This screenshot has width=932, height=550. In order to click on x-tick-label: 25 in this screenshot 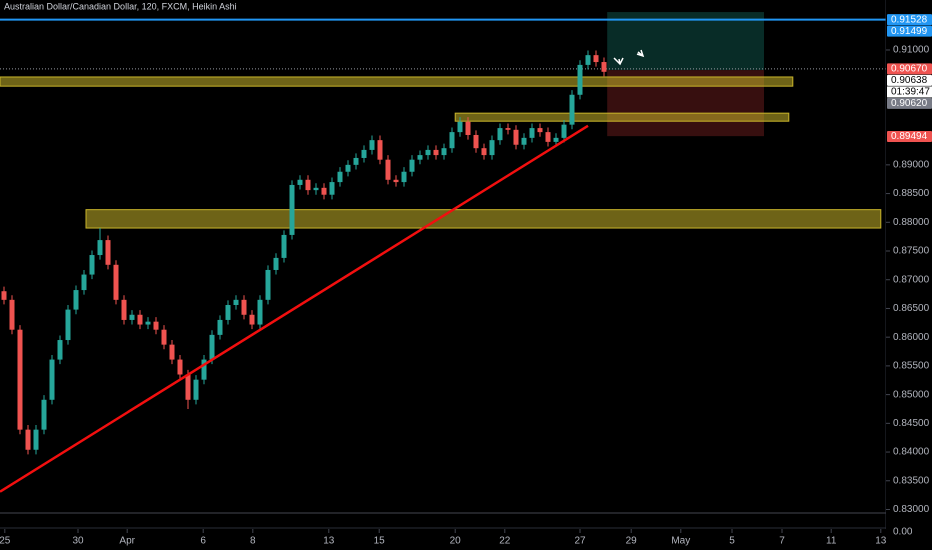, I will do `click(5, 541)`.